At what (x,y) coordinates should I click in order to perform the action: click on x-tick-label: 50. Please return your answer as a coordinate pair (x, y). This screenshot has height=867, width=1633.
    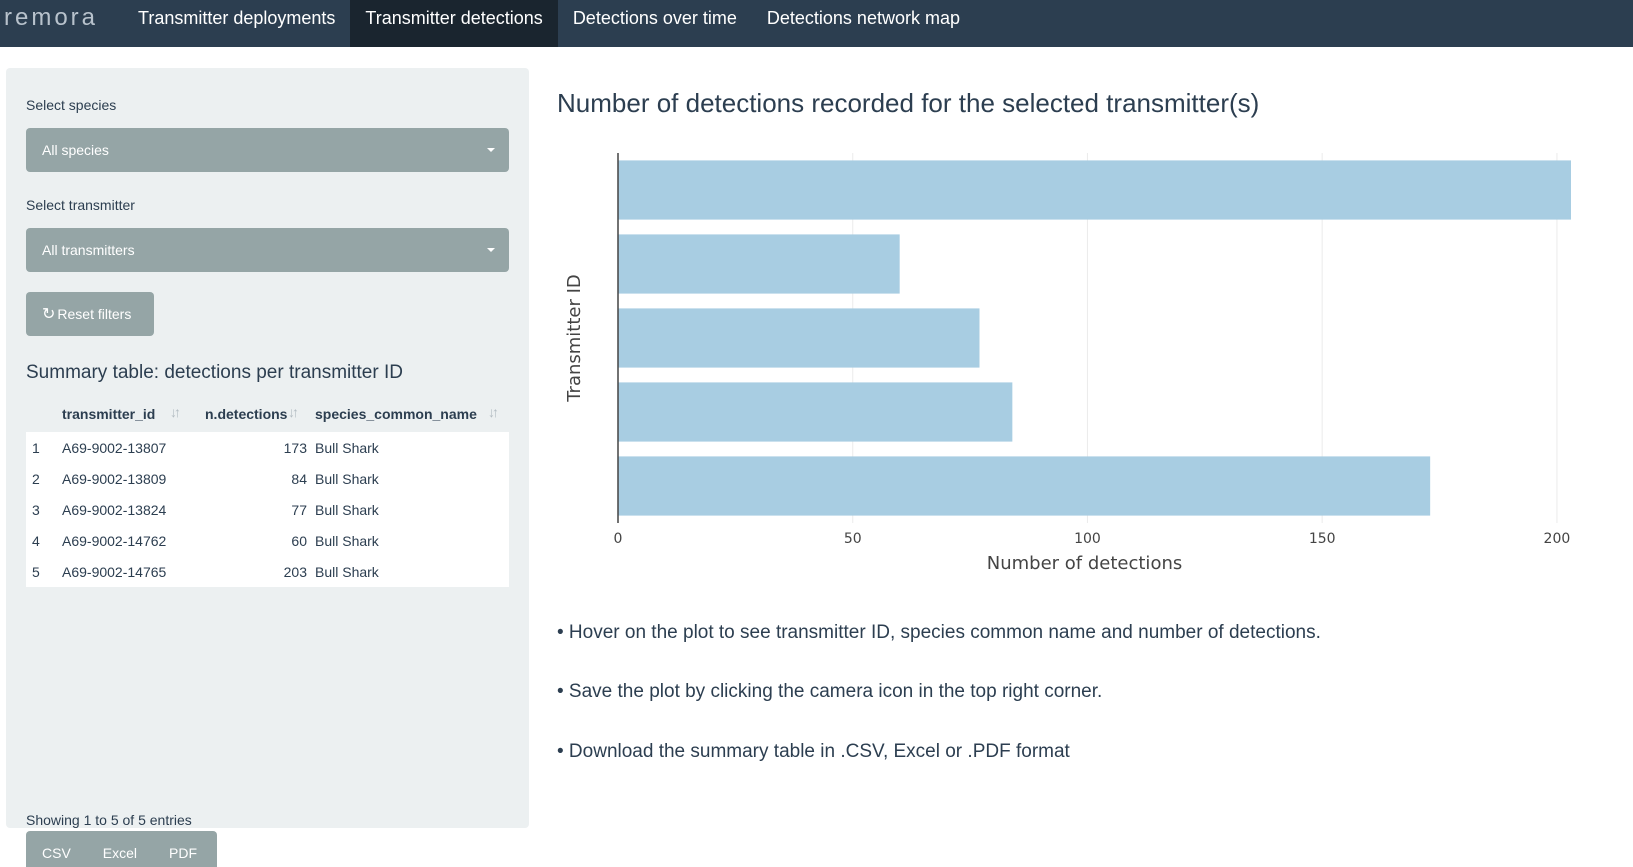
    Looking at the image, I should click on (853, 539).